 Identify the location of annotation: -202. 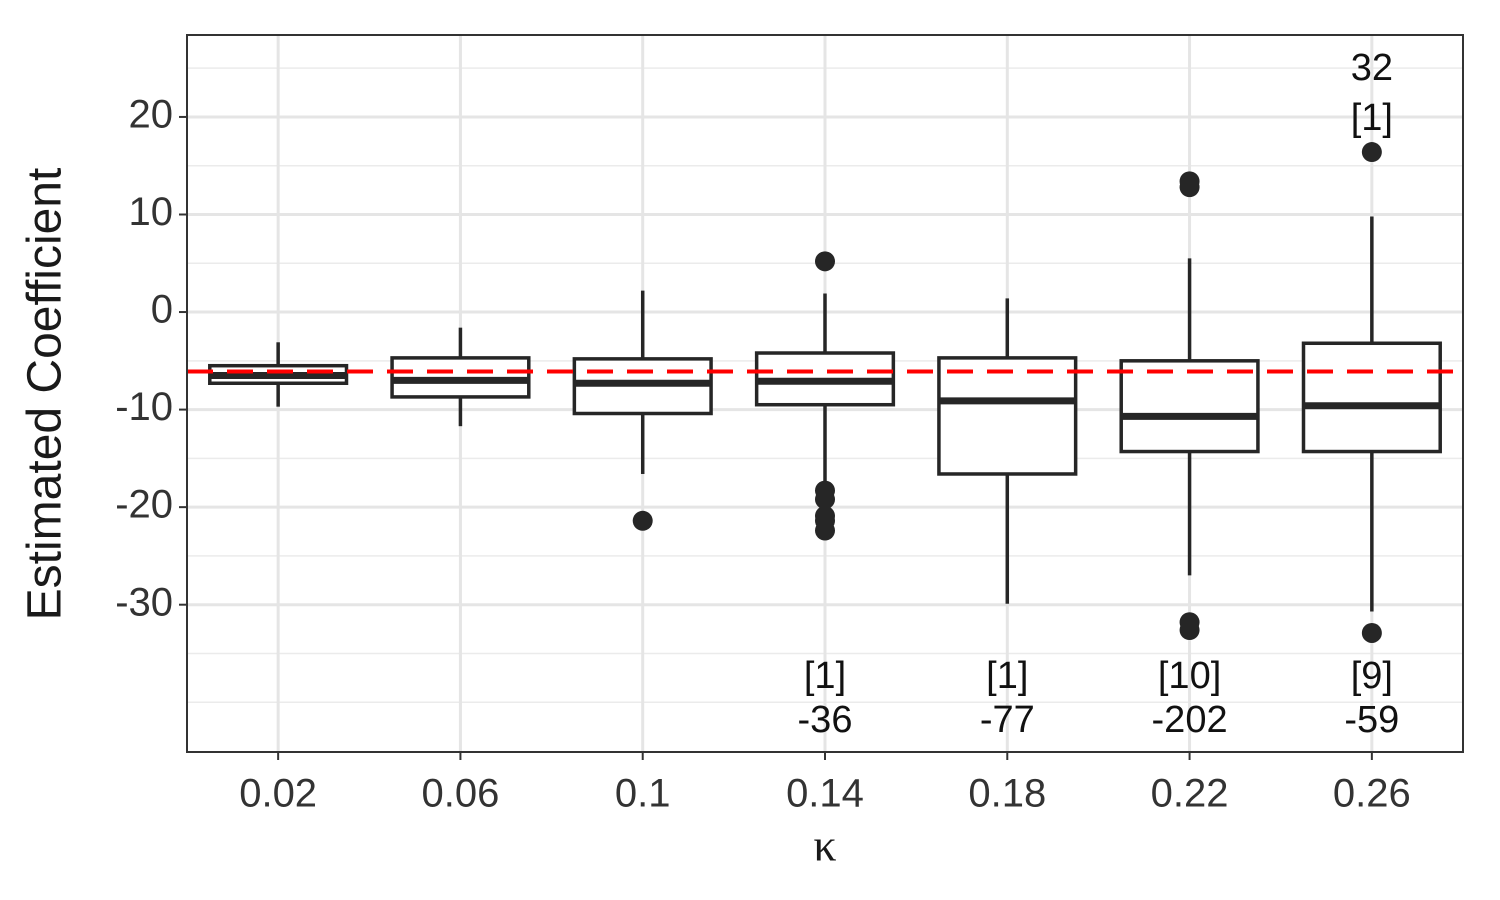
(1190, 720).